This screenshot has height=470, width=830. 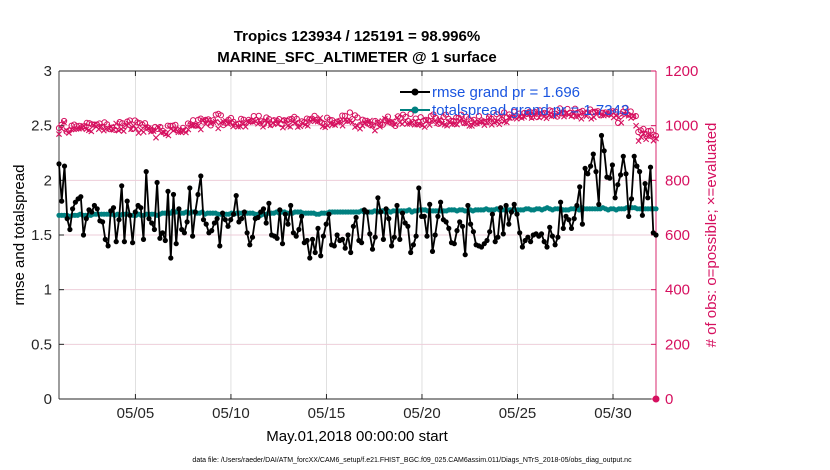 I want to click on totalspread-point, so click(x=656, y=209).